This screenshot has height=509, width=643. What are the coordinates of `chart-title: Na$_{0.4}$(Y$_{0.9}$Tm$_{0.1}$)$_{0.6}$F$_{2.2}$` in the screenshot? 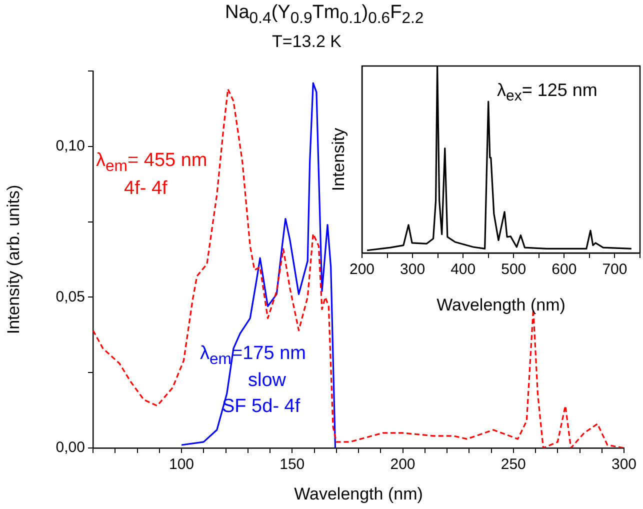 It's located at (324, 14).